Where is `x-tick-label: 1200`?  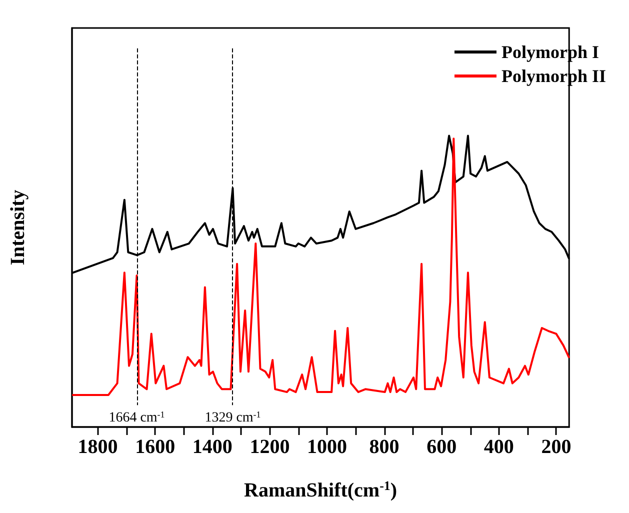
x-tick-label: 1200 is located at coordinates (270, 447).